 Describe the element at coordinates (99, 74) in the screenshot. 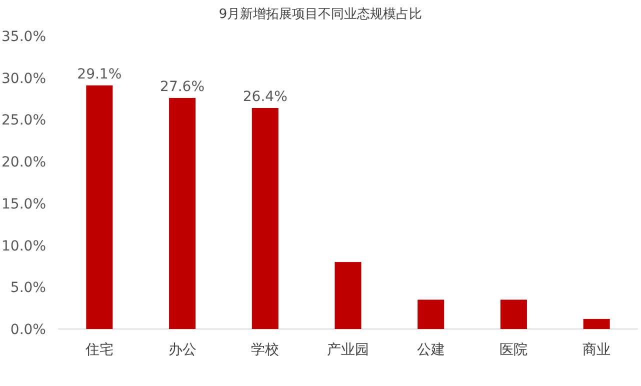

I see `data-label: 29.1%` at that location.